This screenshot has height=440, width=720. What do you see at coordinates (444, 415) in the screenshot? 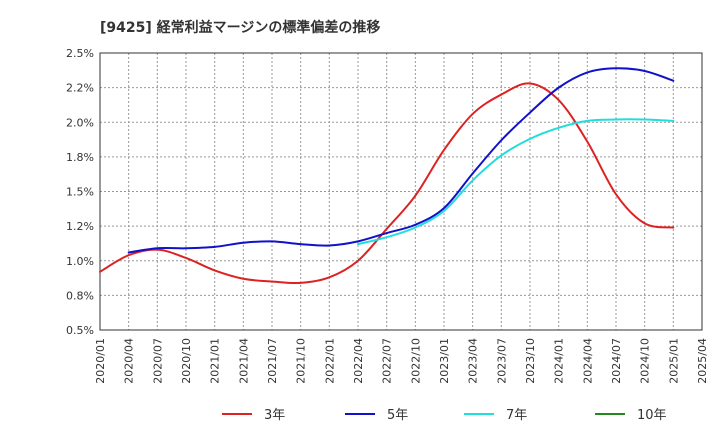
I see `legend: 3年 5年 7年 10年` at bounding box center [444, 415].